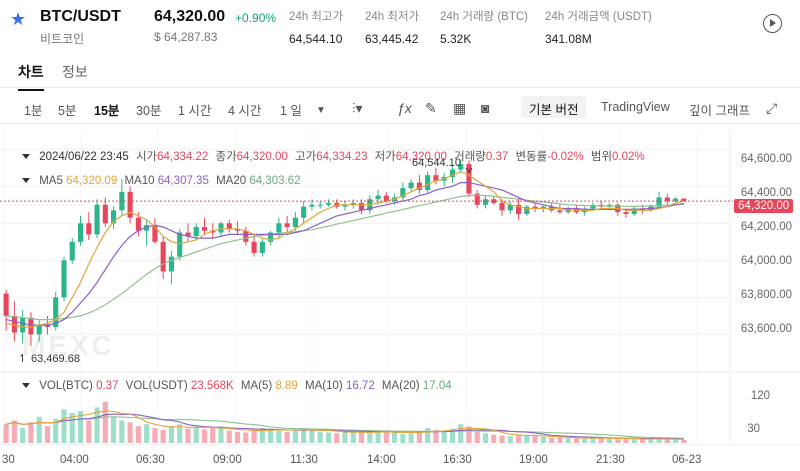 This screenshot has width=800, height=471. Describe the element at coordinates (342, 157) in the screenshot. I see `high-value: 64,334.23` at that location.